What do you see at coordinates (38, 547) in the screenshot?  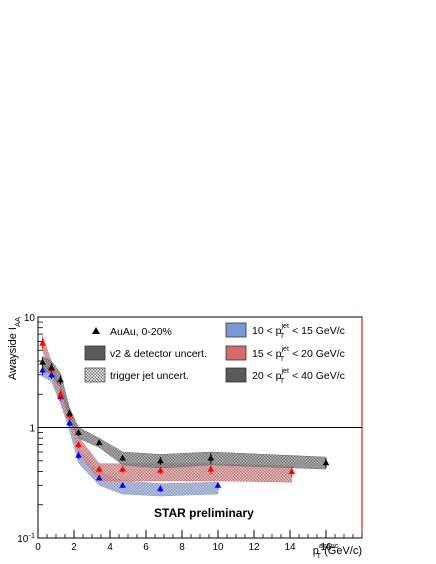 I see `x-tick-label: 0` at bounding box center [38, 547].